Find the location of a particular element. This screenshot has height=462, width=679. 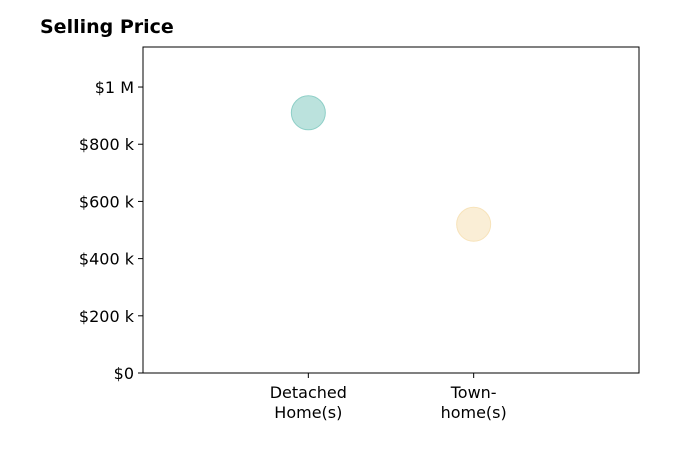

y-tick-label: $800 k is located at coordinates (107, 144).